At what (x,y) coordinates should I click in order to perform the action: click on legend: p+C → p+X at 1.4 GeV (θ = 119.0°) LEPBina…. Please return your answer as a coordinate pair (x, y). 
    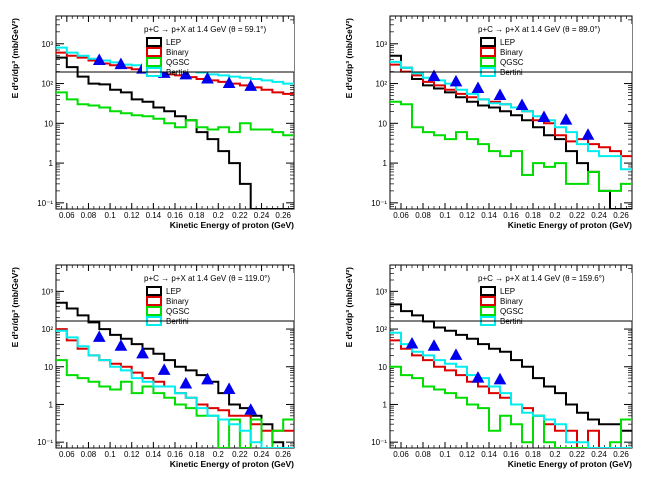
    Looking at the image, I should click on (175, 299).